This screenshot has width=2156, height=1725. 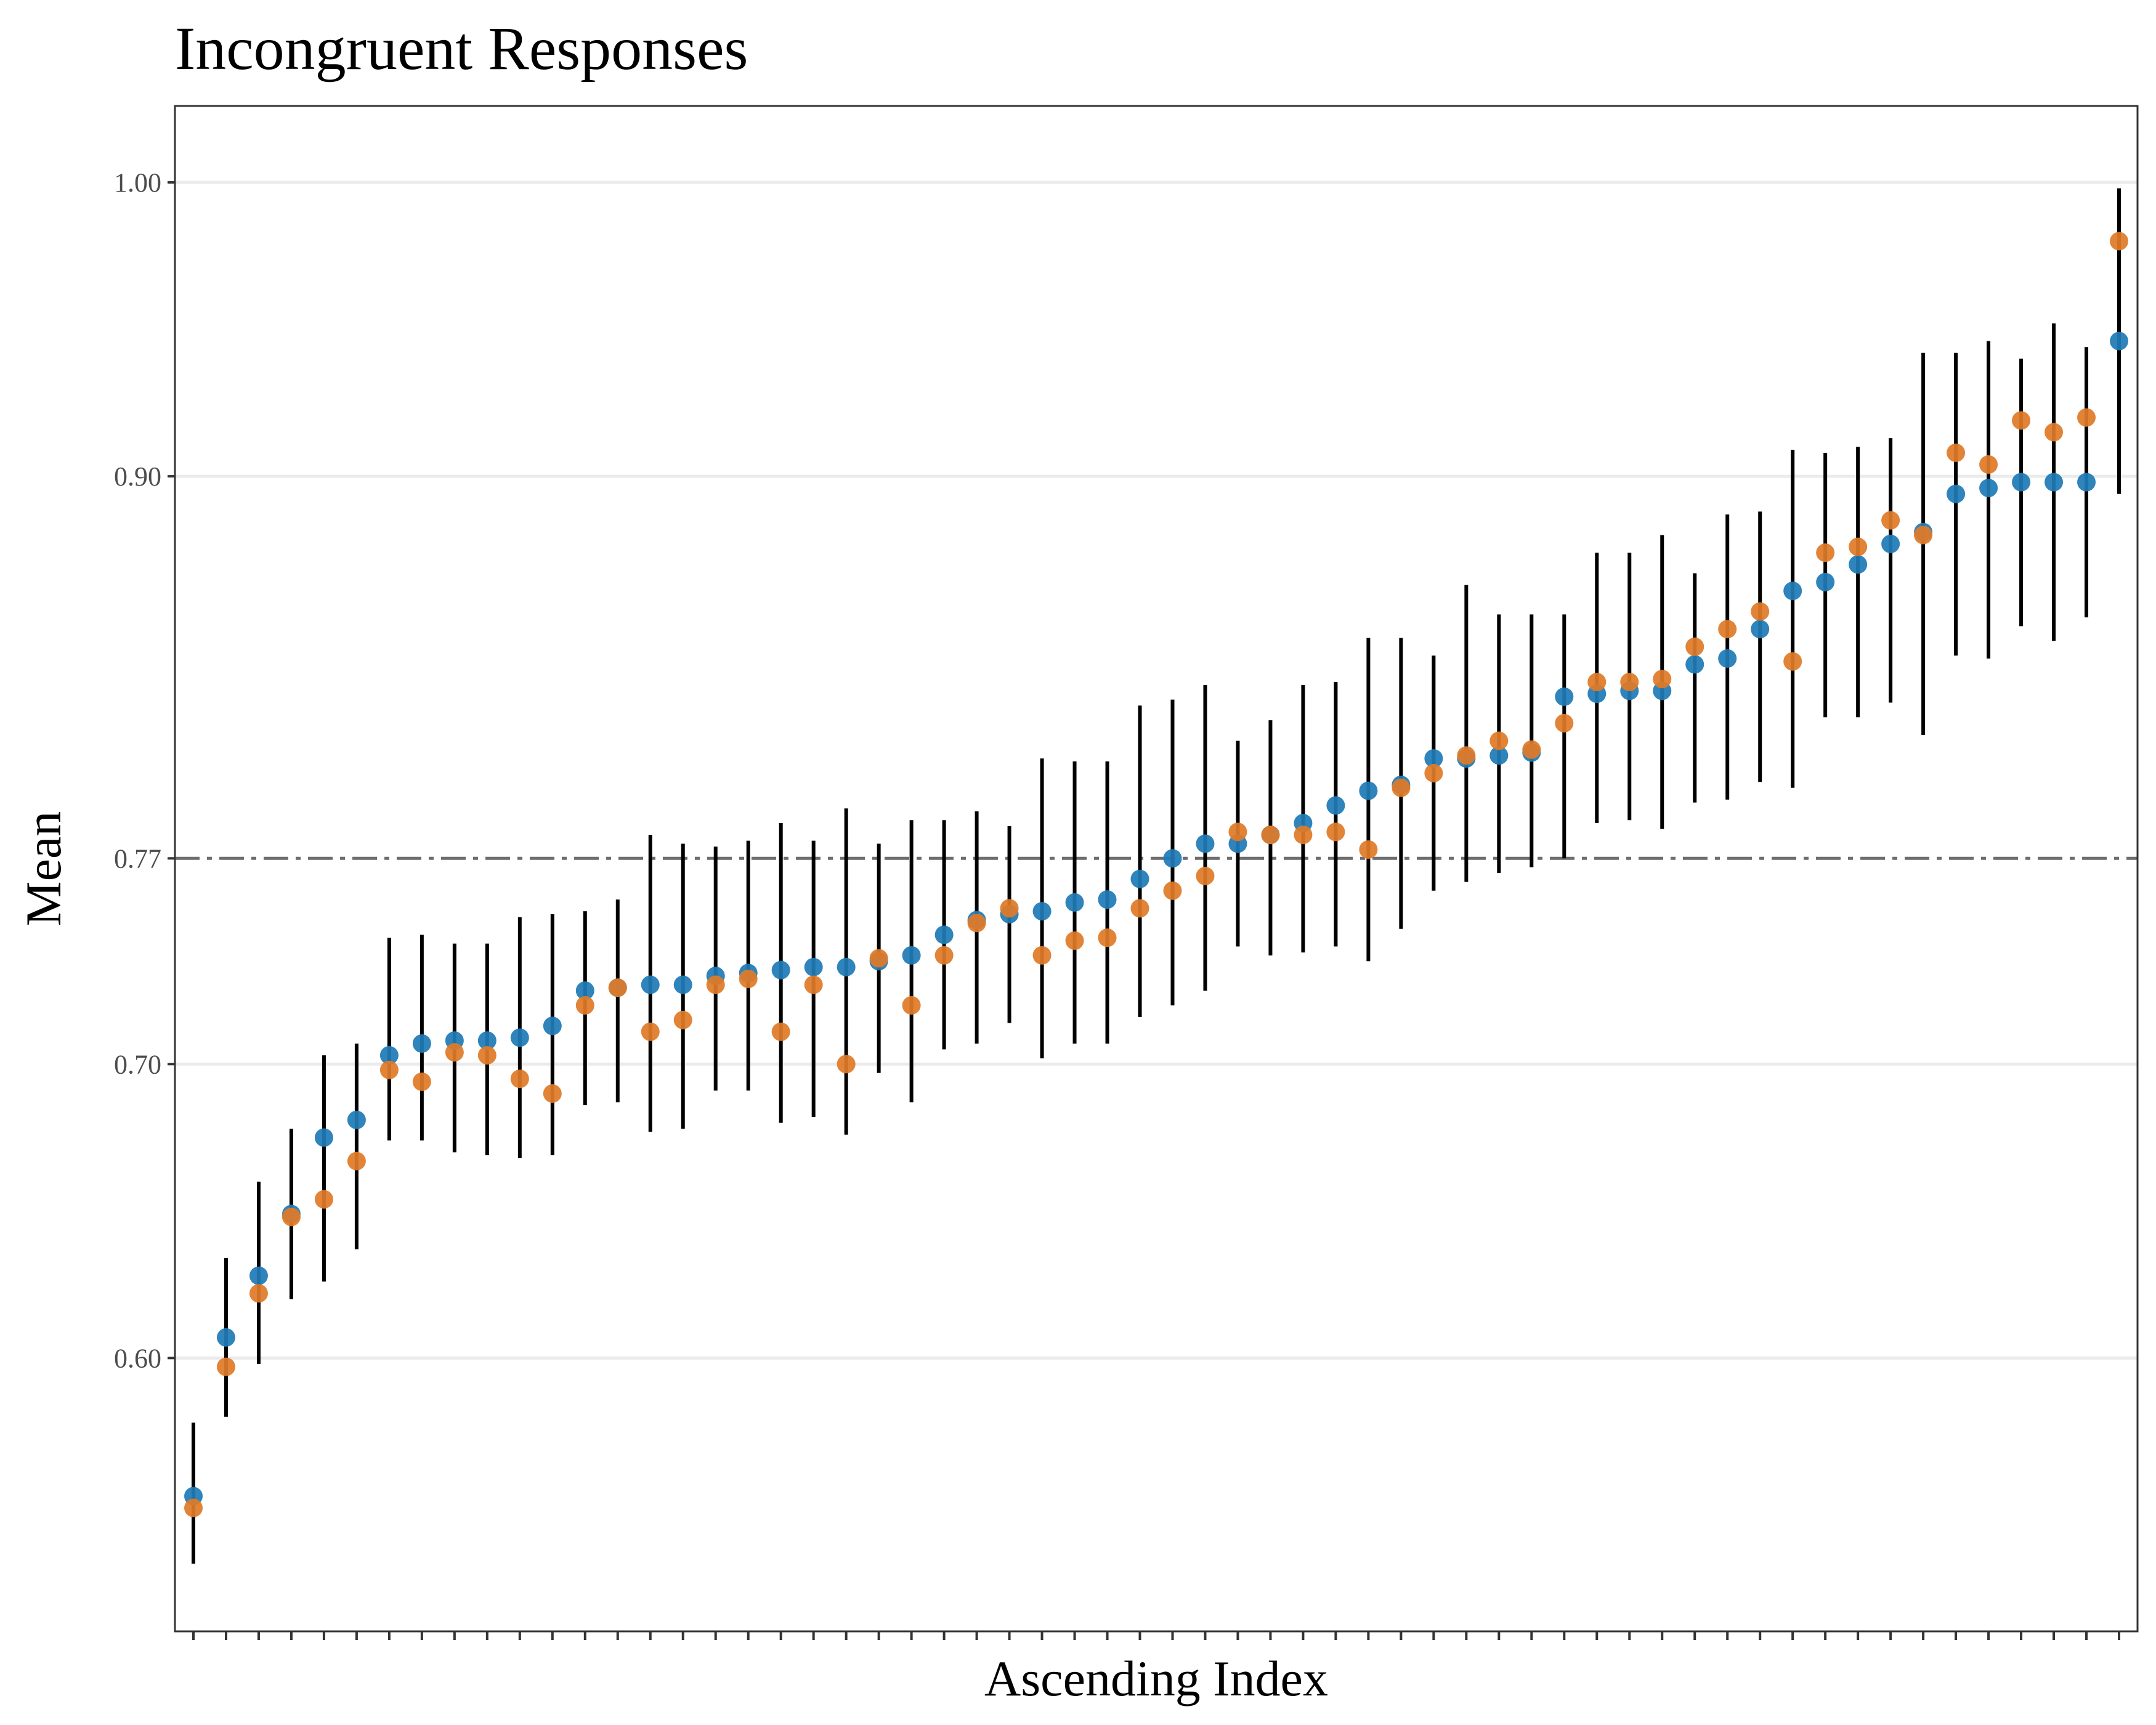 What do you see at coordinates (144, 771) in the screenshot?
I see `y-axis: 0.60 0.70 0.77 0.90 1.00` at bounding box center [144, 771].